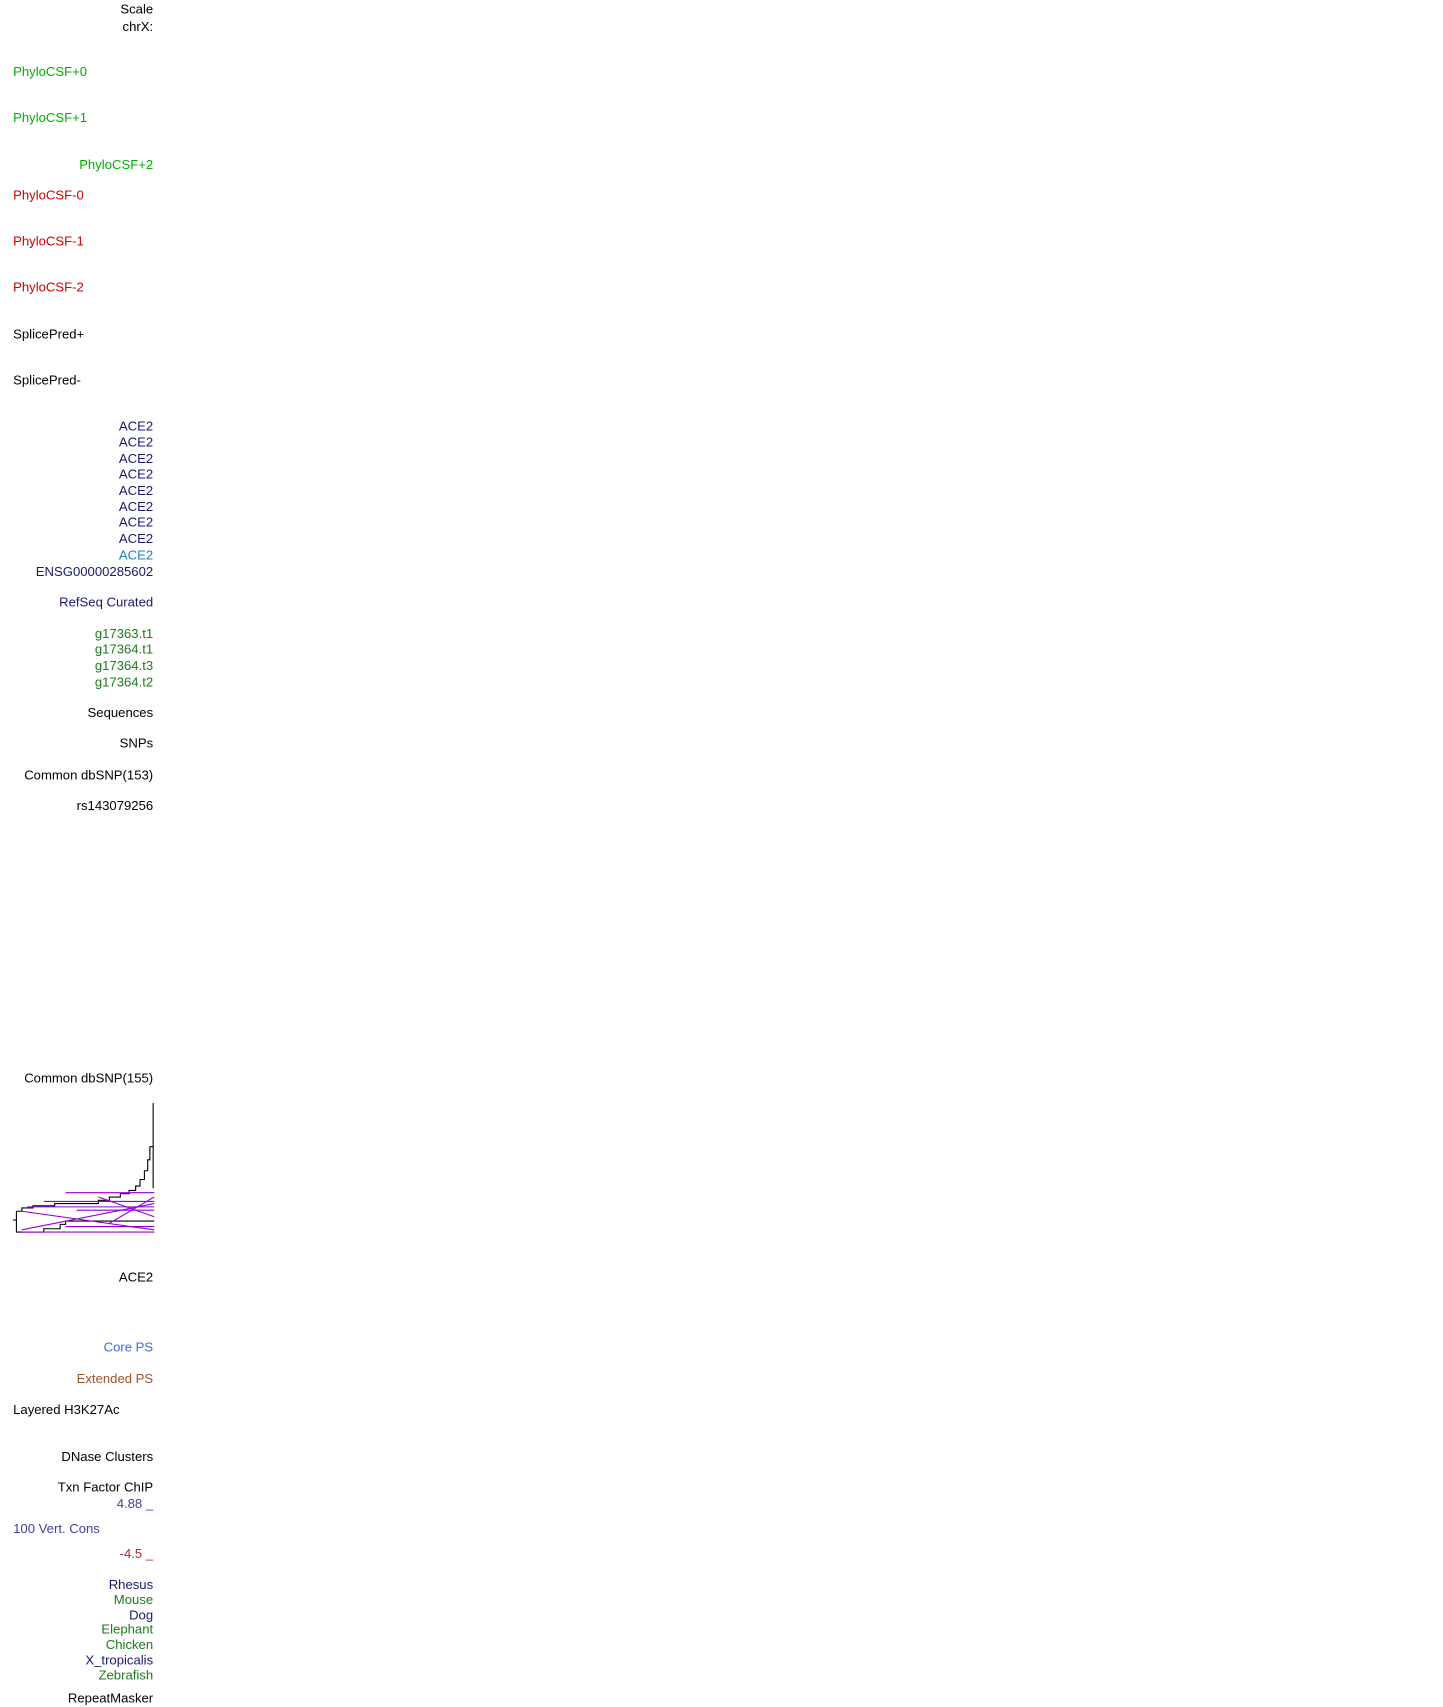 The image size is (1443, 1707). What do you see at coordinates (119, 1659) in the screenshot?
I see `track-label: X_tropicalis` at bounding box center [119, 1659].